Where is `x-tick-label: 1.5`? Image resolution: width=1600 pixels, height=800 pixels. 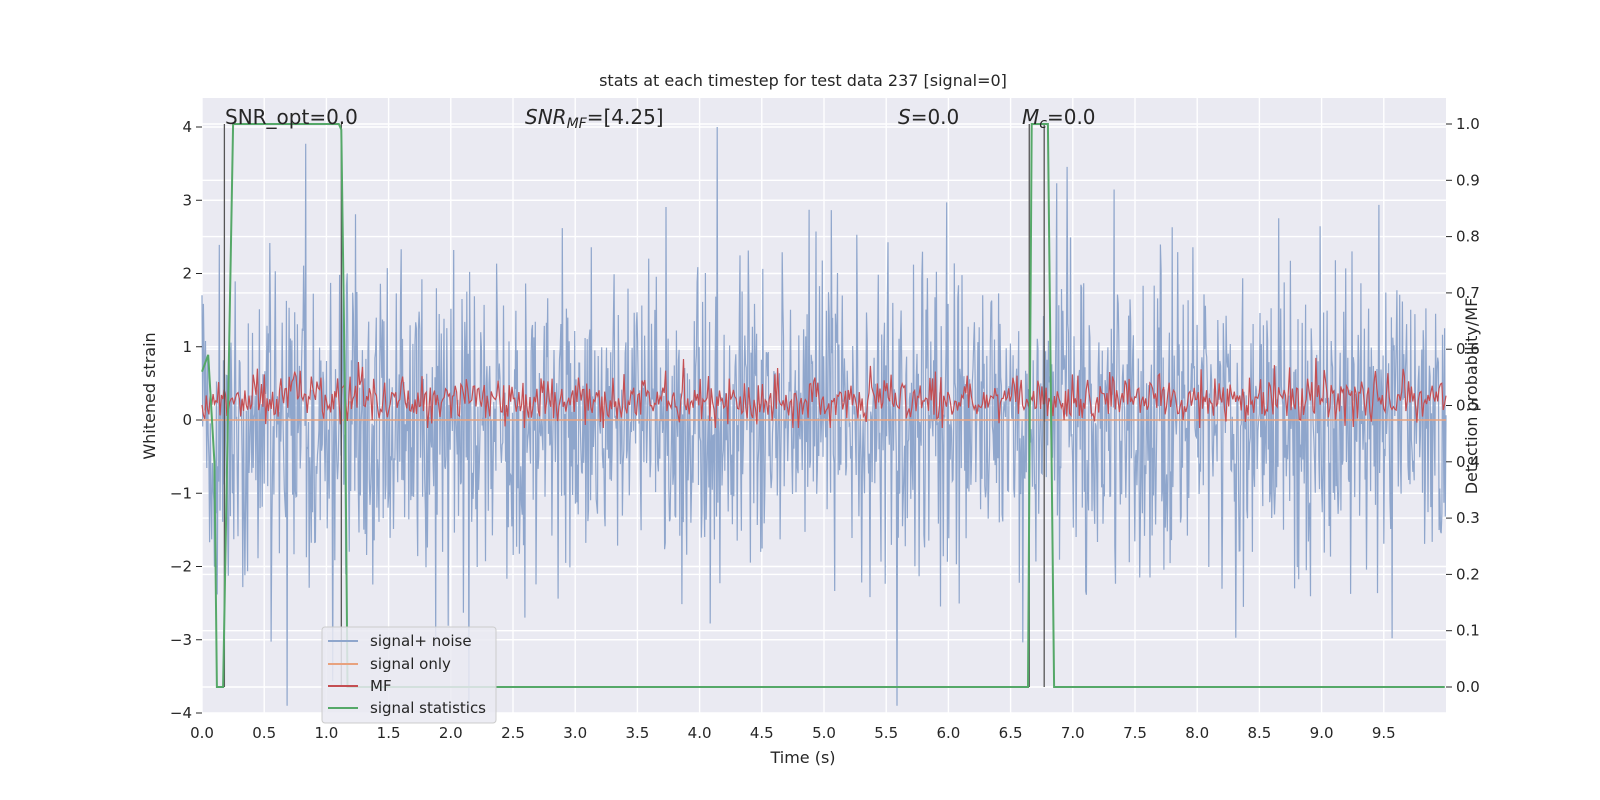 x-tick-label: 1.5 is located at coordinates (389, 733).